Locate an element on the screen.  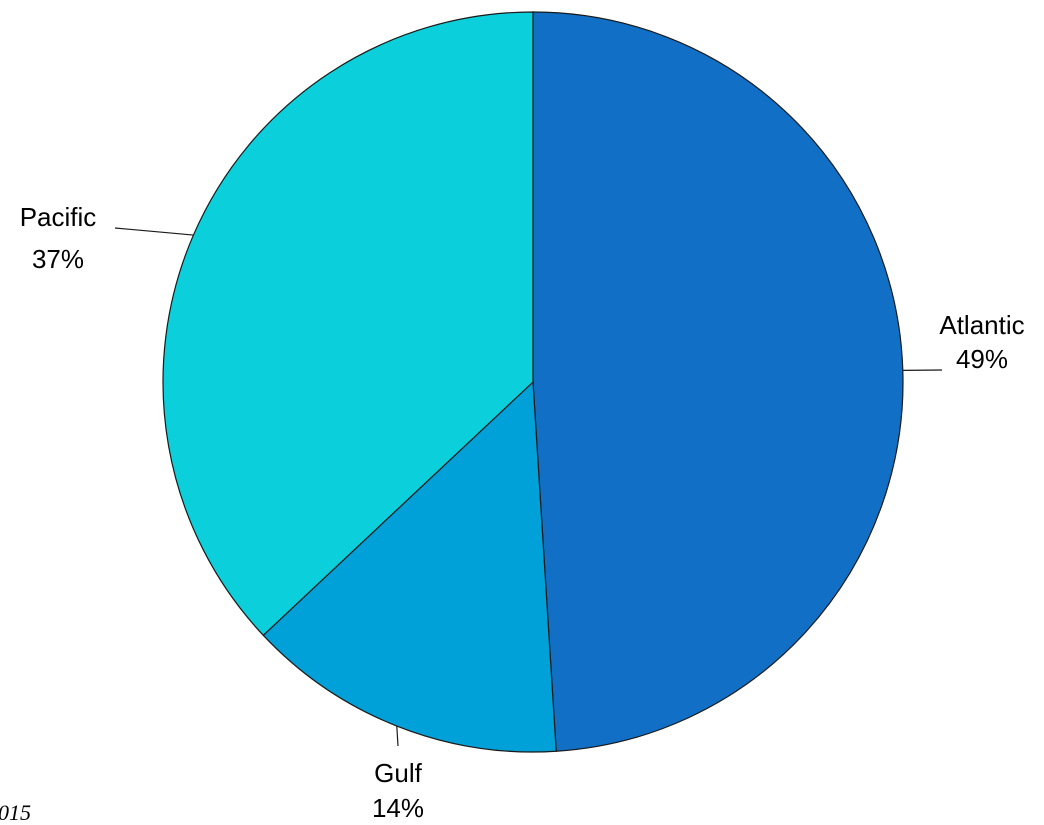
leader-line-pacific is located at coordinates (154, 231).